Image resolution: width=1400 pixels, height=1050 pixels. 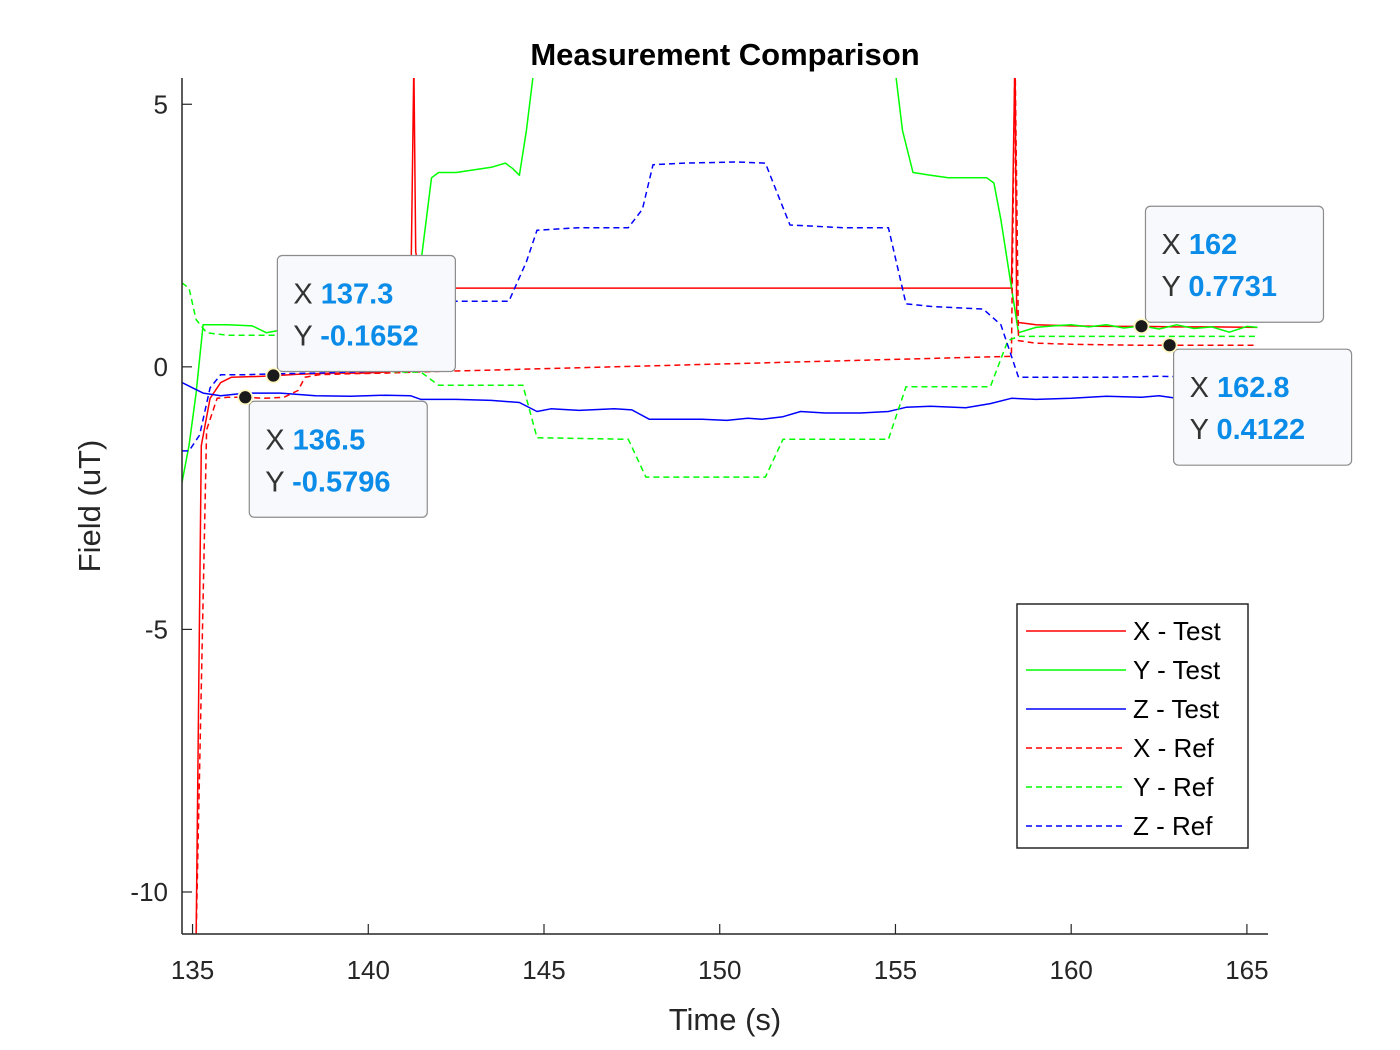 I want to click on datatip: X 136.5Y -0.5796, so click(x=332, y=453).